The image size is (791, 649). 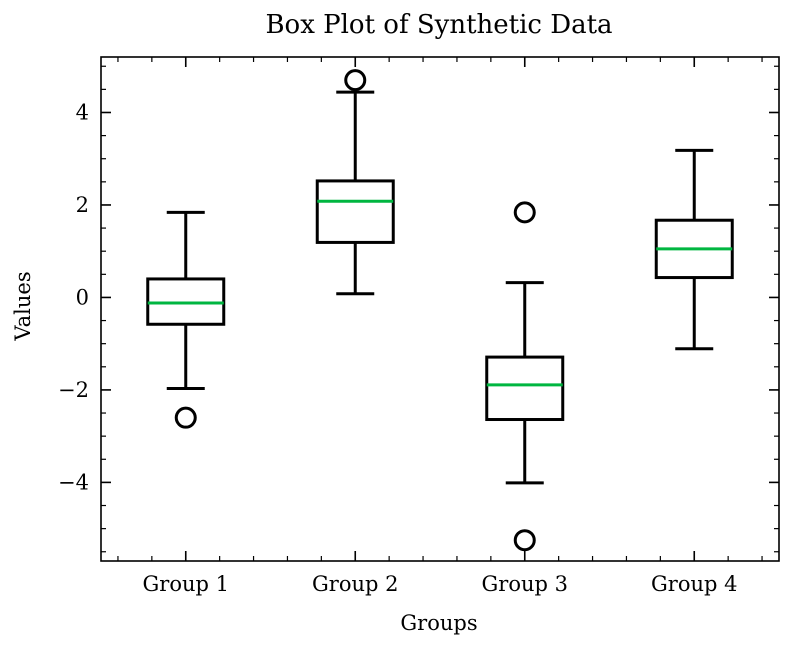 What do you see at coordinates (438, 25) in the screenshot?
I see `chart-title: Box Plot of Synthetic Data` at bounding box center [438, 25].